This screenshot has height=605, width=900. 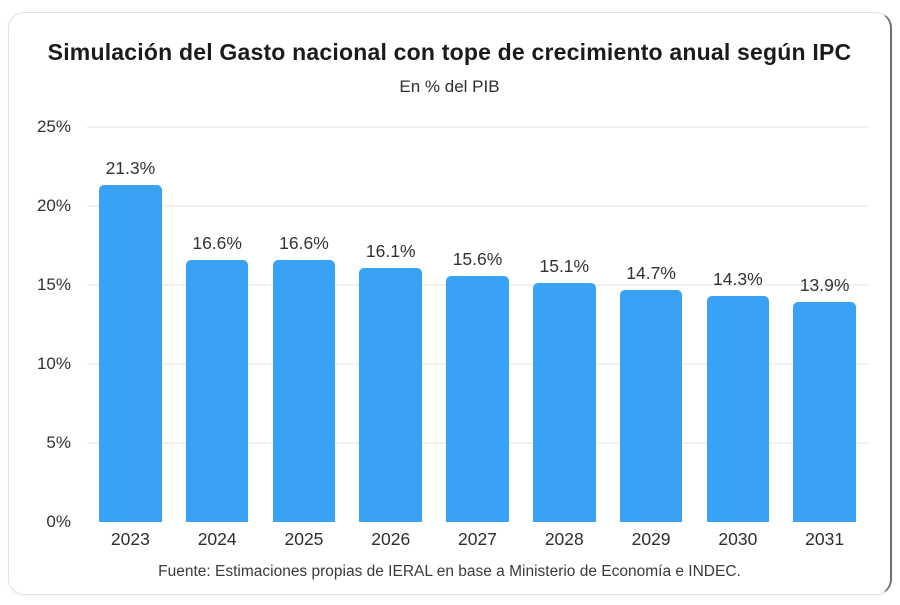 What do you see at coordinates (130, 168) in the screenshot?
I see `bar-value-label: 21.3%` at bounding box center [130, 168].